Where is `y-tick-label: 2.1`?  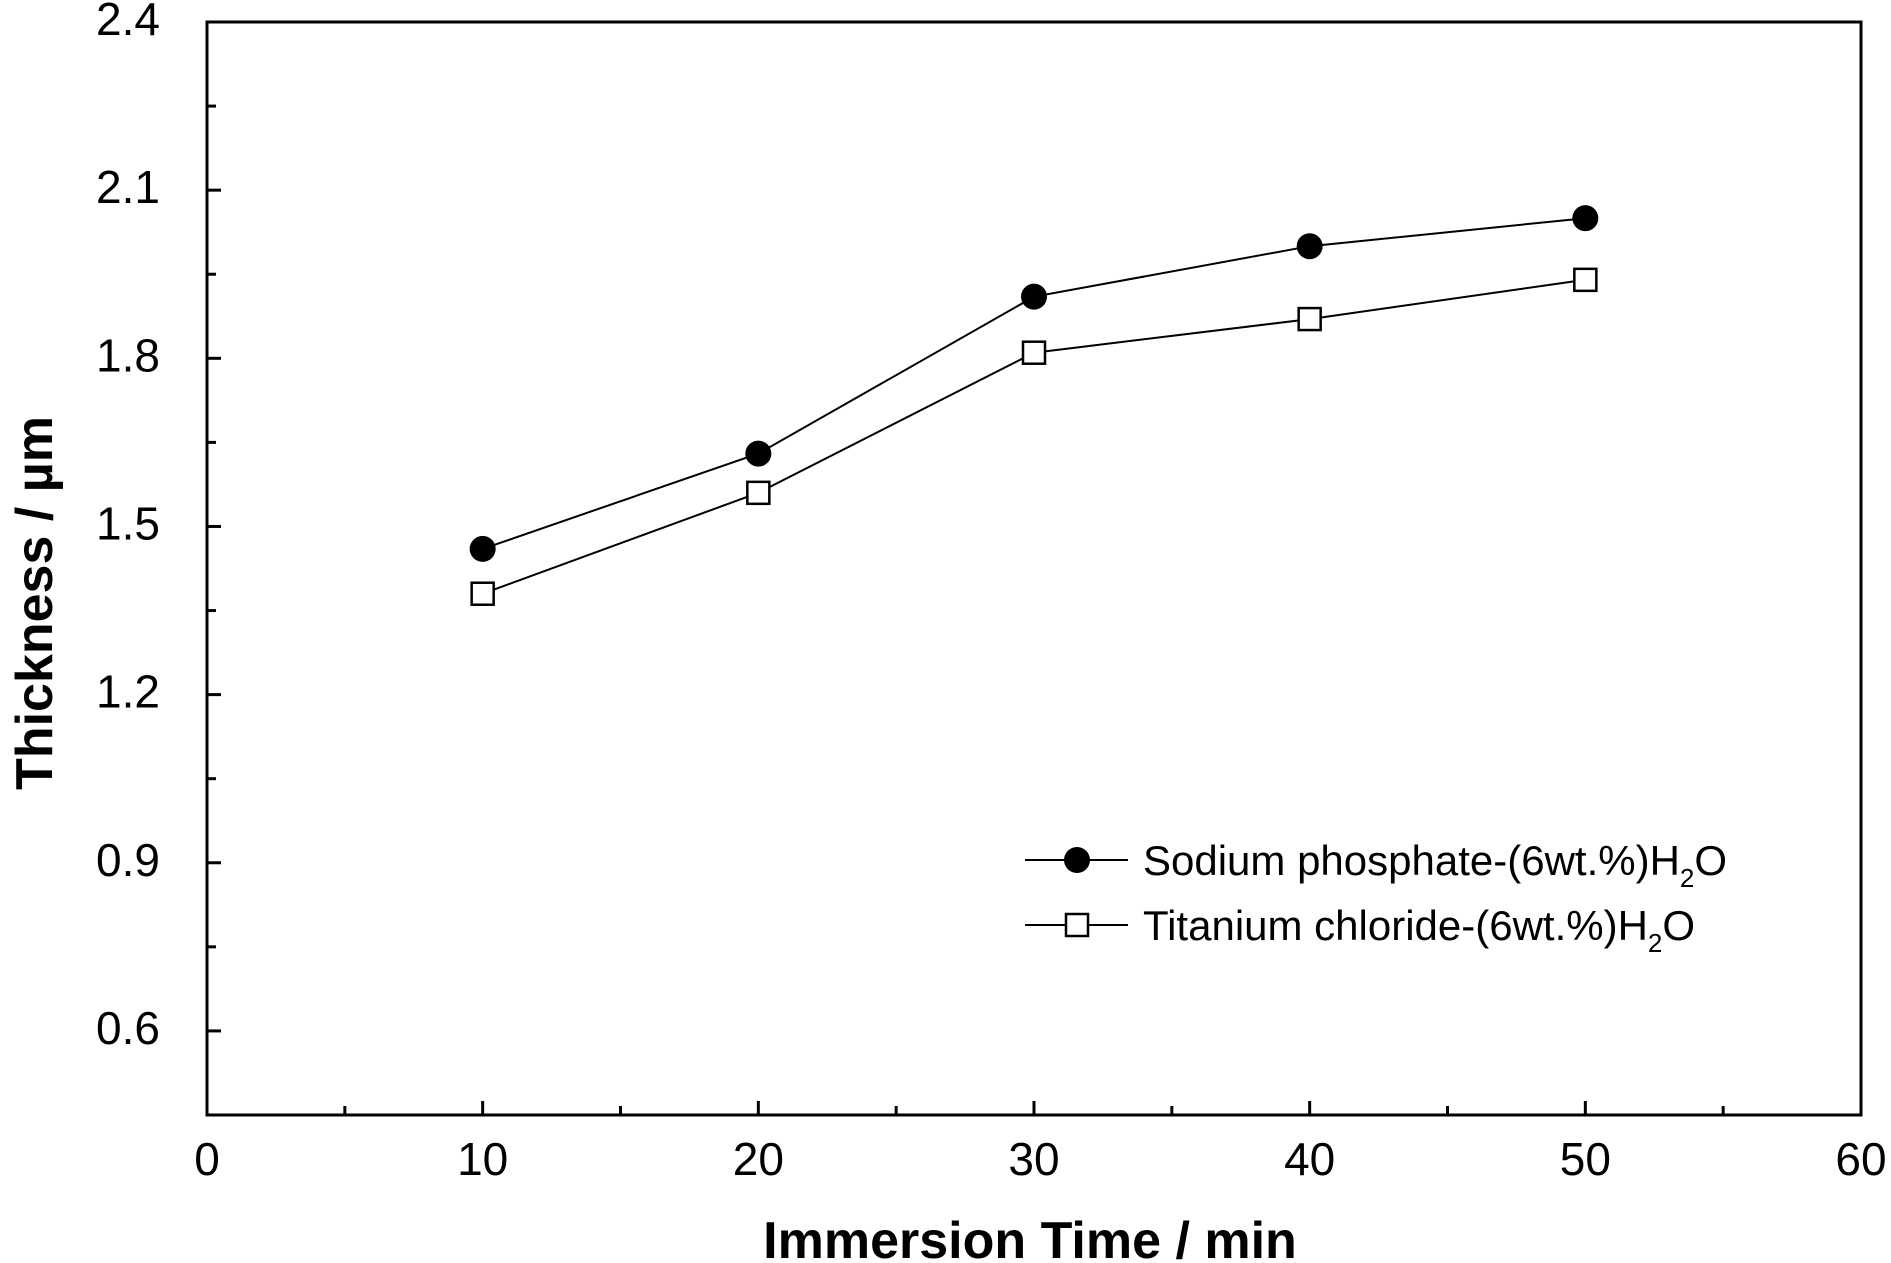
y-tick-label: 2.1 is located at coordinates (128, 187).